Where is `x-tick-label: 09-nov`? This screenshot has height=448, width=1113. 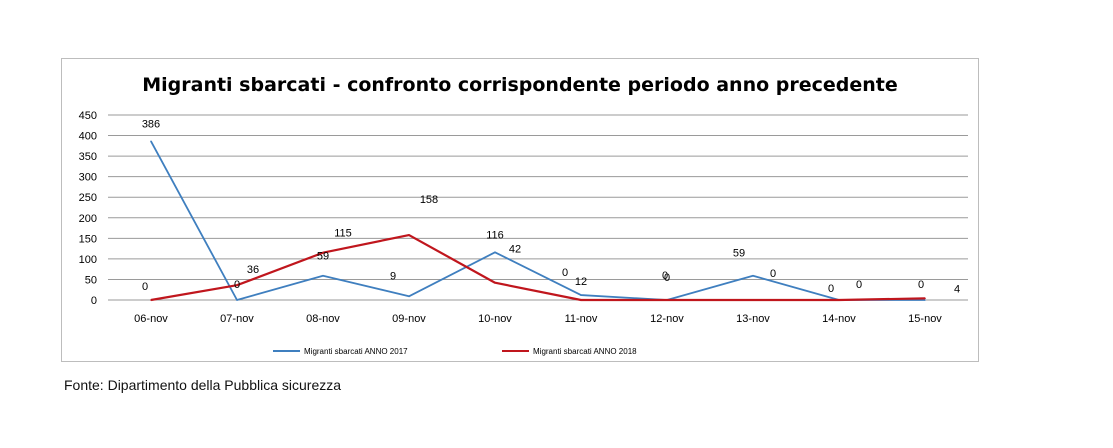
x-tick-label: 09-nov is located at coordinates (409, 319).